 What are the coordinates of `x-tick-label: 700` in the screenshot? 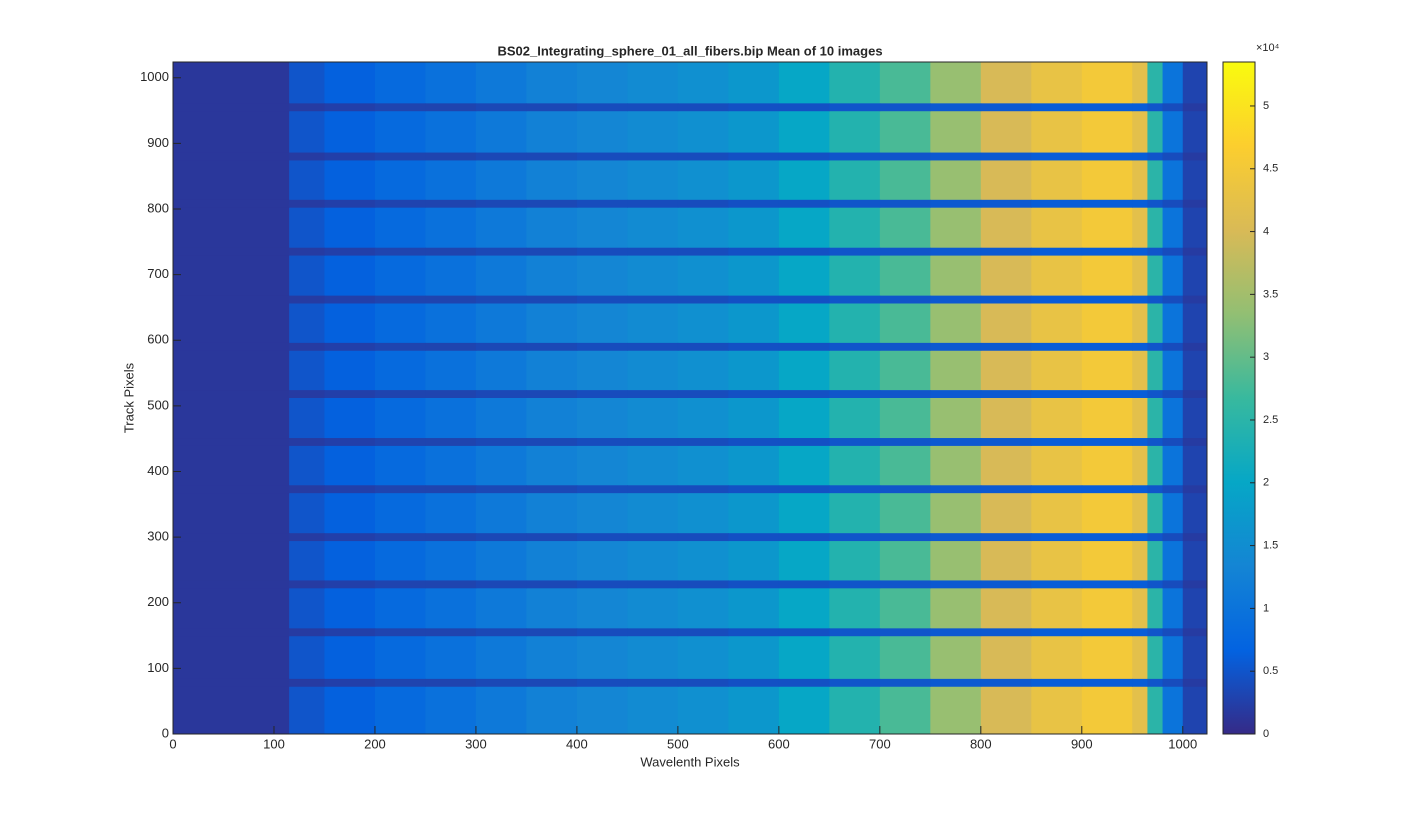 It's located at (880, 743).